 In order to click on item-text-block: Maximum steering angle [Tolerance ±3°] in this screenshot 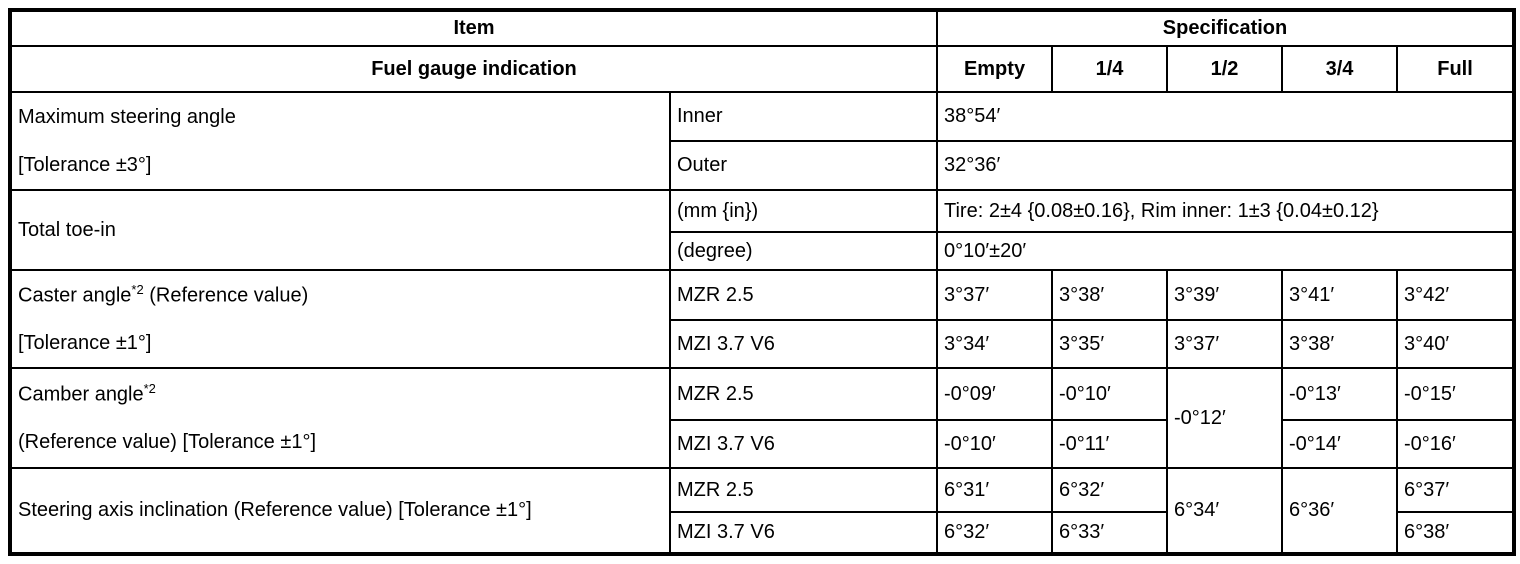, I will do `click(340, 141)`.